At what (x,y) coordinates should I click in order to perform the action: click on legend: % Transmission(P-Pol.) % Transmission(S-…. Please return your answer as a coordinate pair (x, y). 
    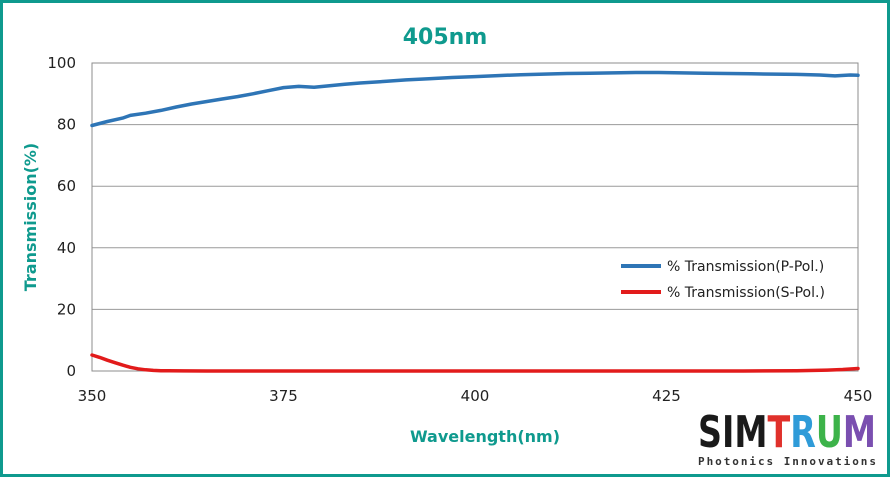
    Looking at the image, I should click on (723, 280).